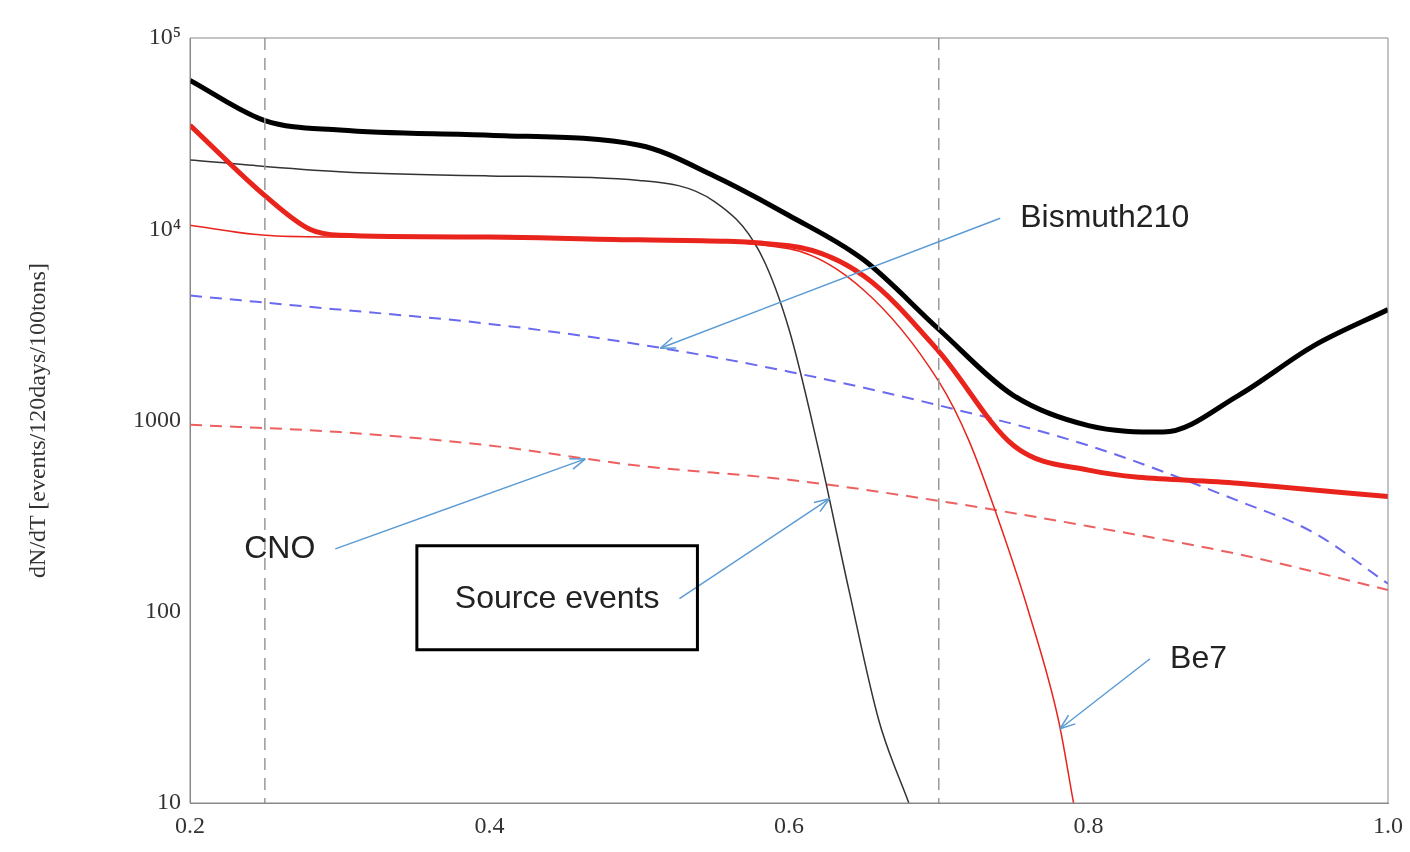  Describe the element at coordinates (789, 824) in the screenshot. I see `x-tick-label: 0.6` at that location.